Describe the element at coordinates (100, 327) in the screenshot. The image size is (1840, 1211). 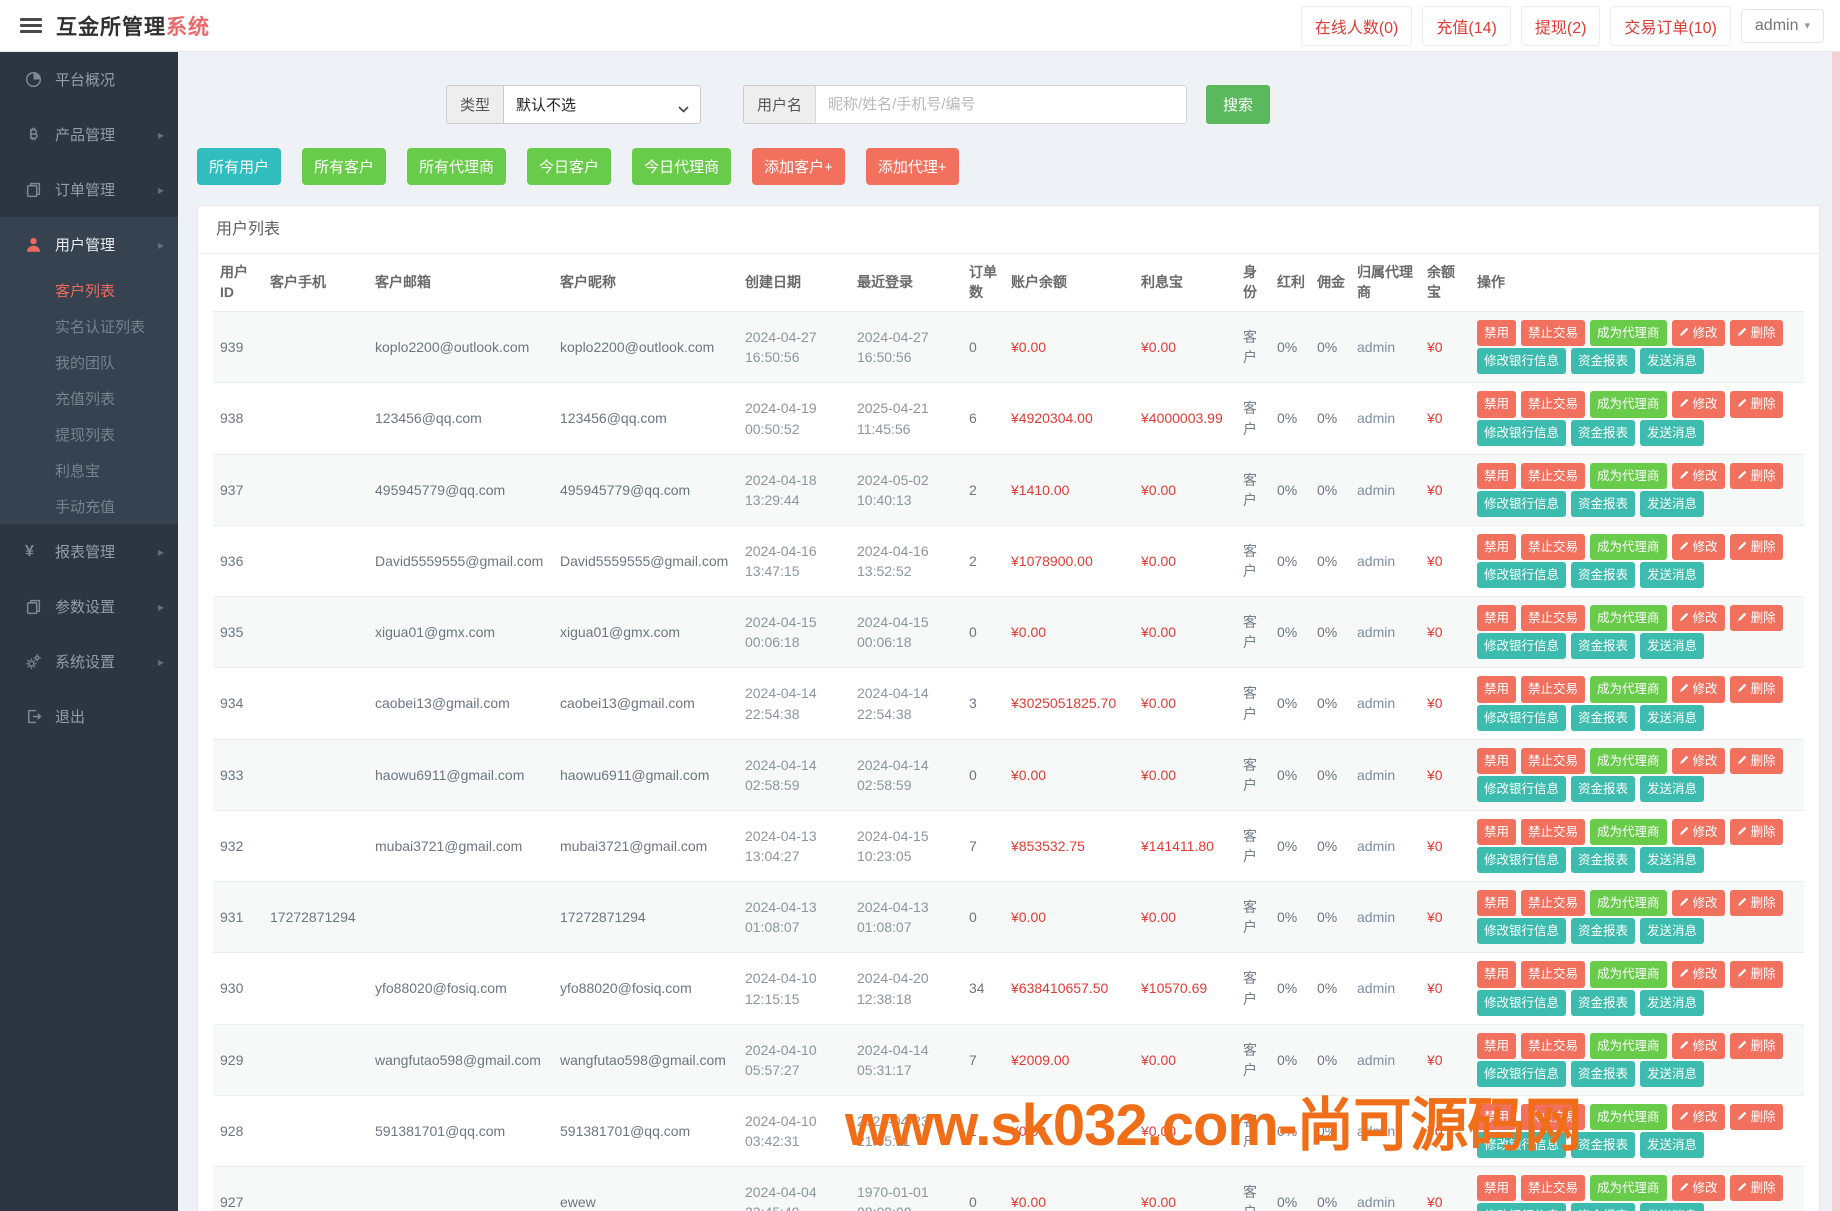
I see `sidebar-item-realname-list: 实名认证列表` at that location.